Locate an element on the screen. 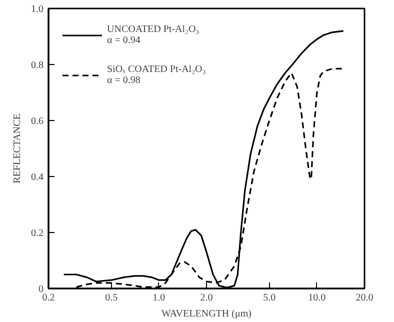 Image resolution: width=394 pixels, height=322 pixels. x-tick-label: 1.0 is located at coordinates (159, 298).